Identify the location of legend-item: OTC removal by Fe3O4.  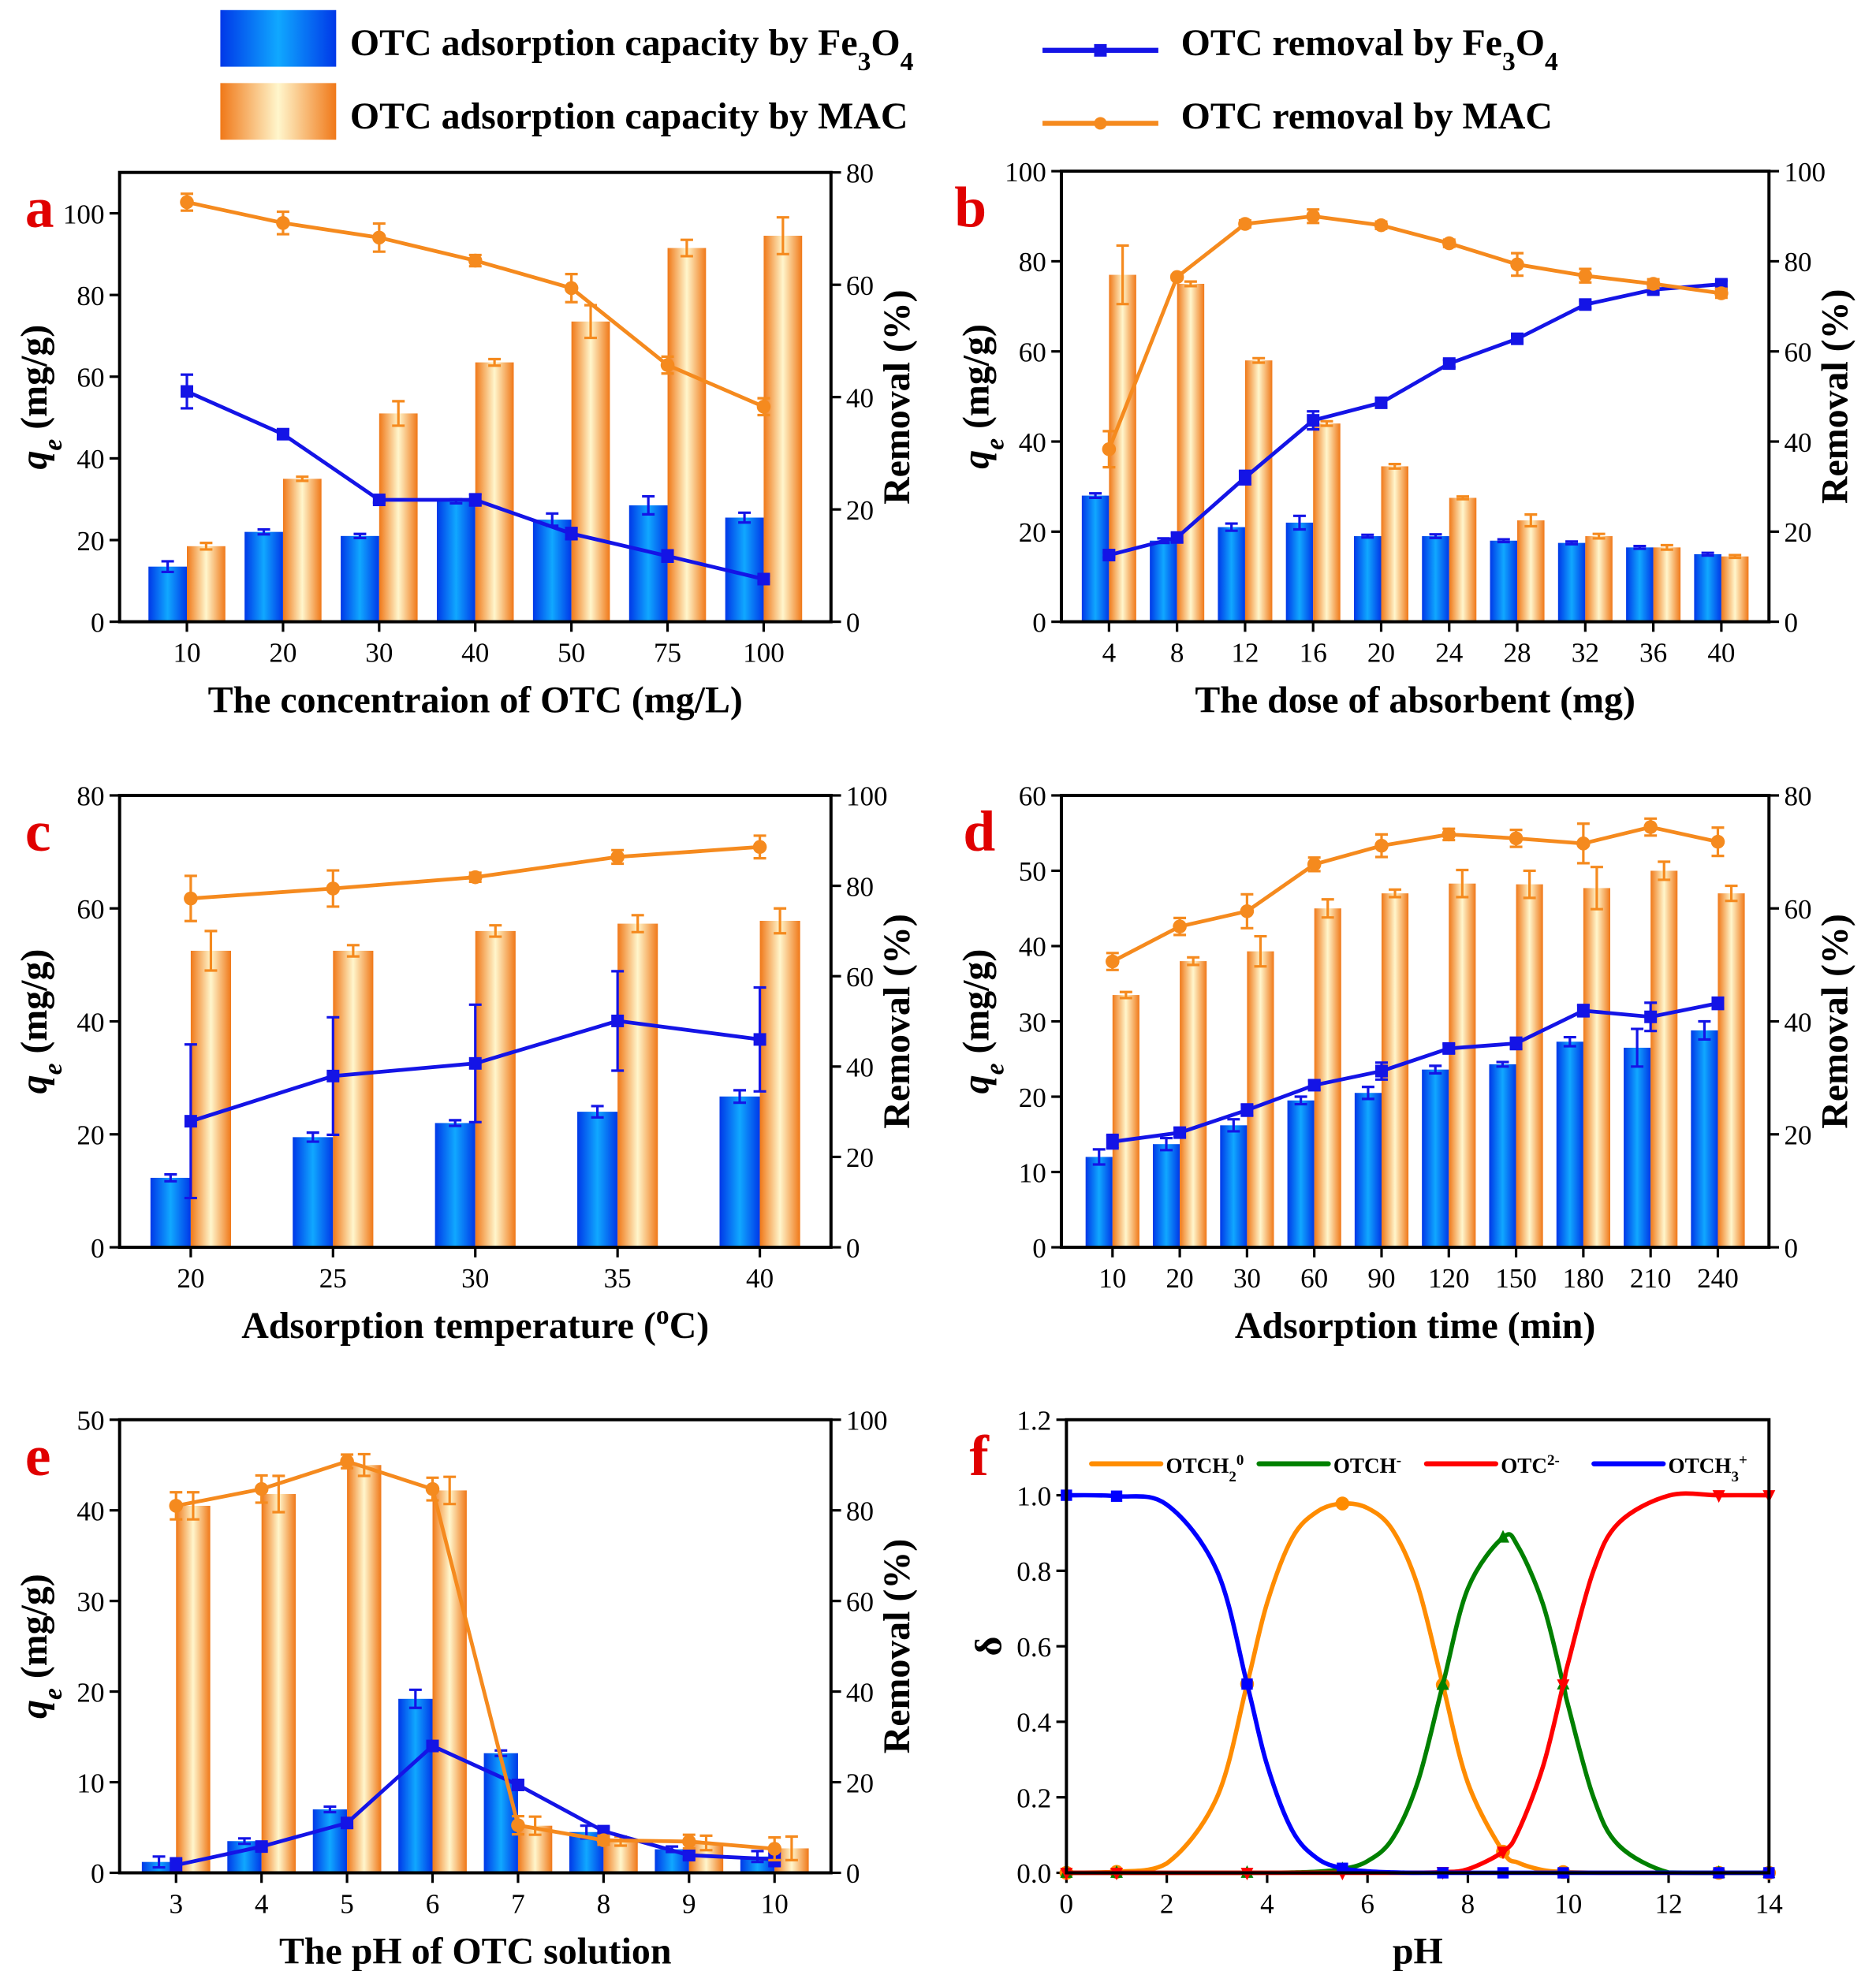
(1300, 49).